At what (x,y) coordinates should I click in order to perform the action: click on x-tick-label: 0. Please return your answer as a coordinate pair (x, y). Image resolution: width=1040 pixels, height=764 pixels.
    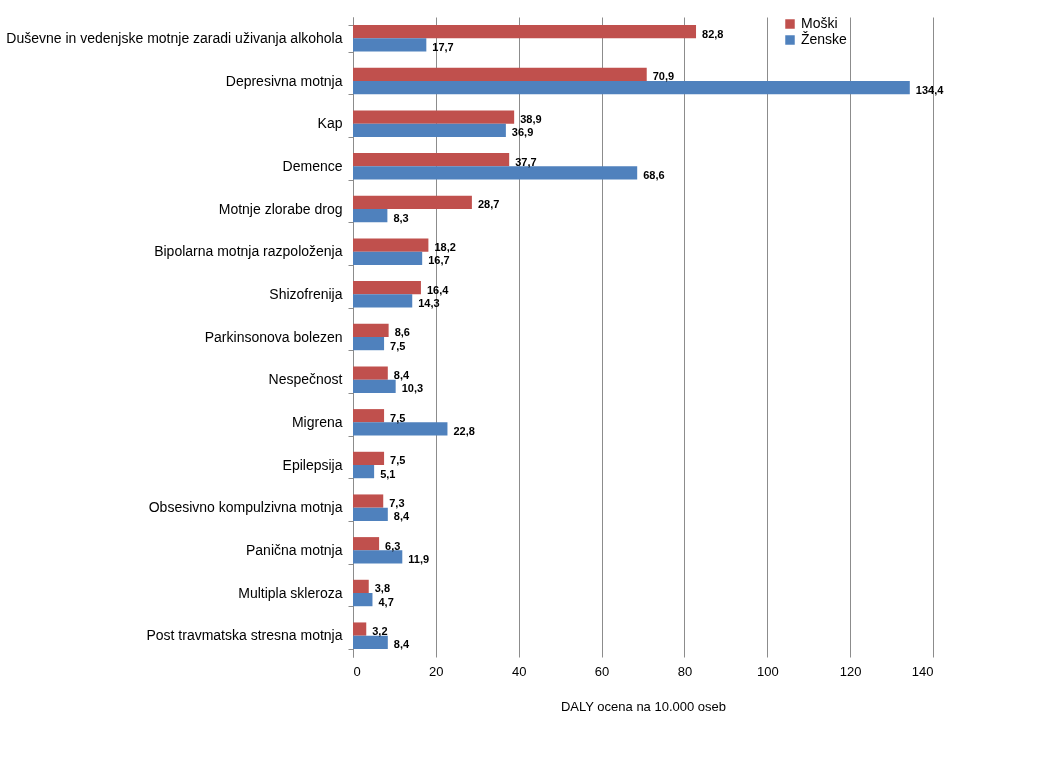
    Looking at the image, I should click on (357, 671).